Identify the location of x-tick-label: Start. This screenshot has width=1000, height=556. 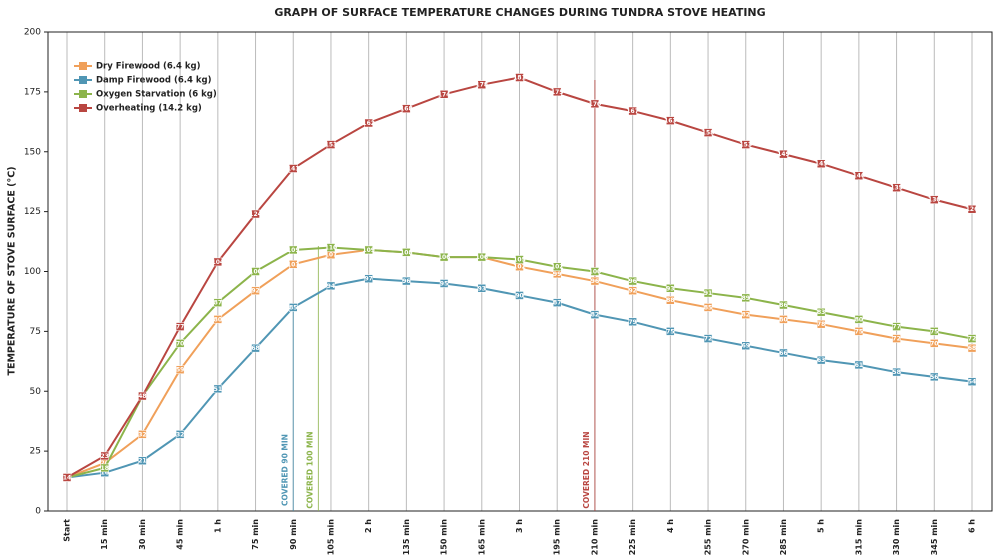
(67, 530).